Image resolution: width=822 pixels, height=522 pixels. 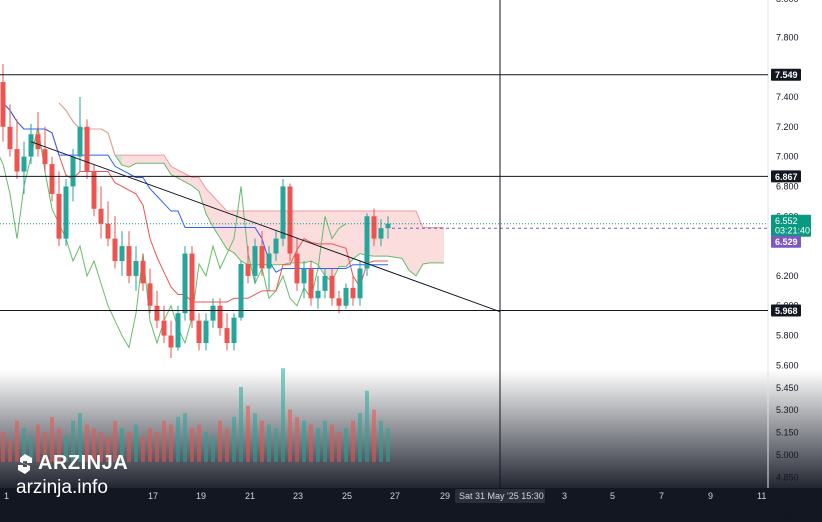 I want to click on date-tick-label: 17, so click(x=153, y=496).